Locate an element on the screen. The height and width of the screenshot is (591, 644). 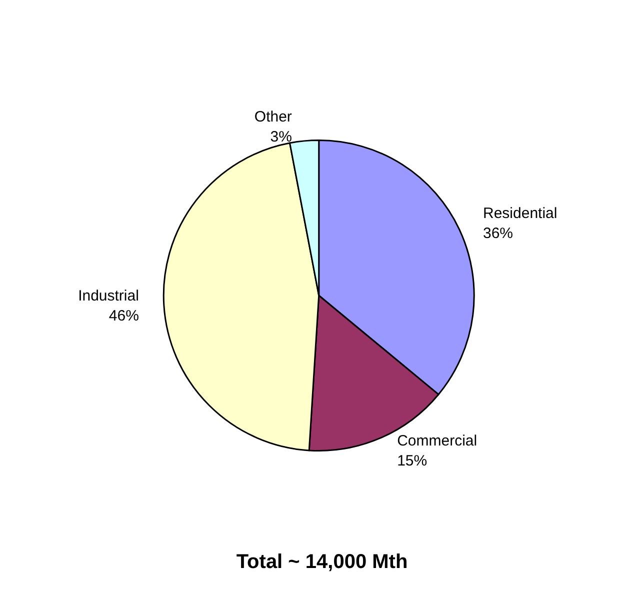
slice-label: Industrial is located at coordinates (108, 296).